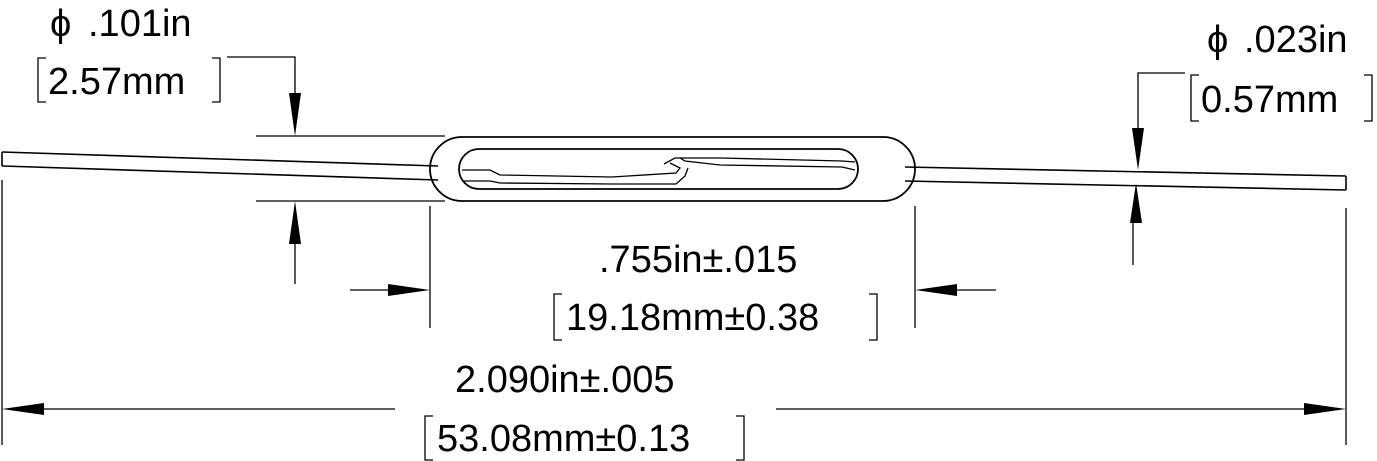  I want to click on body-diameter-metric-bracket, so click(129, 80).